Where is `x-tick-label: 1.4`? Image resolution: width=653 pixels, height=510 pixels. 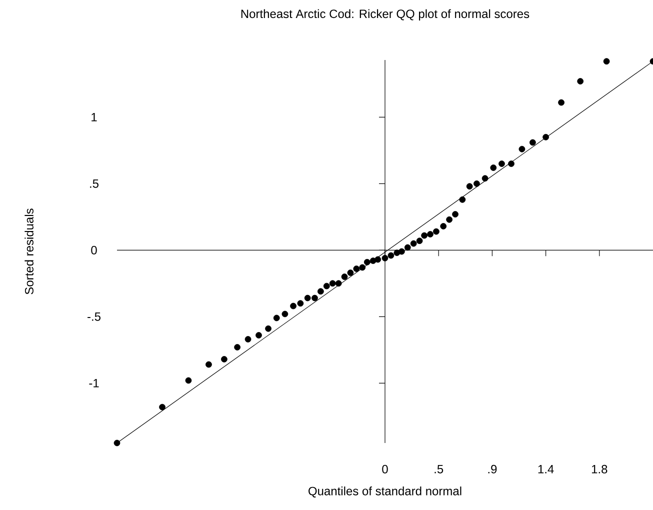
x-tick-label: 1.4 is located at coordinates (546, 469).